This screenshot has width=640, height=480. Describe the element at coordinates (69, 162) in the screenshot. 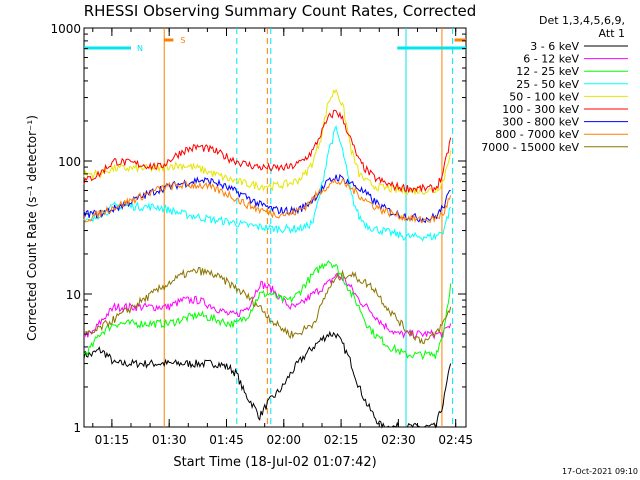

I see `y-tick-label-2: 100` at that location.